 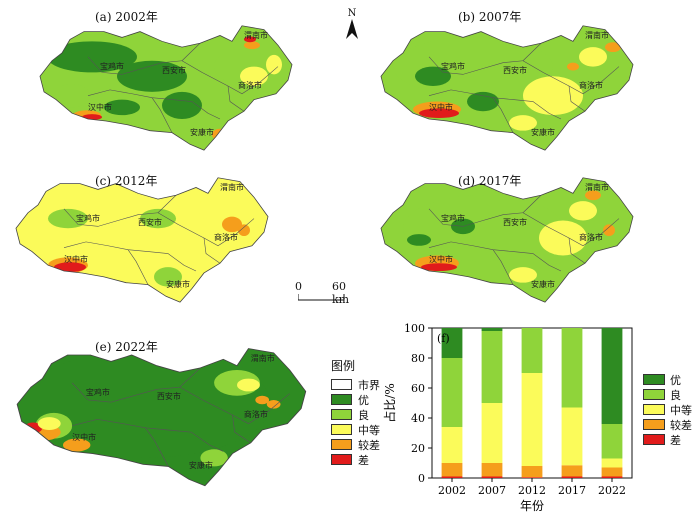 I want to click on x-tick-label: 2017, so click(x=572, y=490).